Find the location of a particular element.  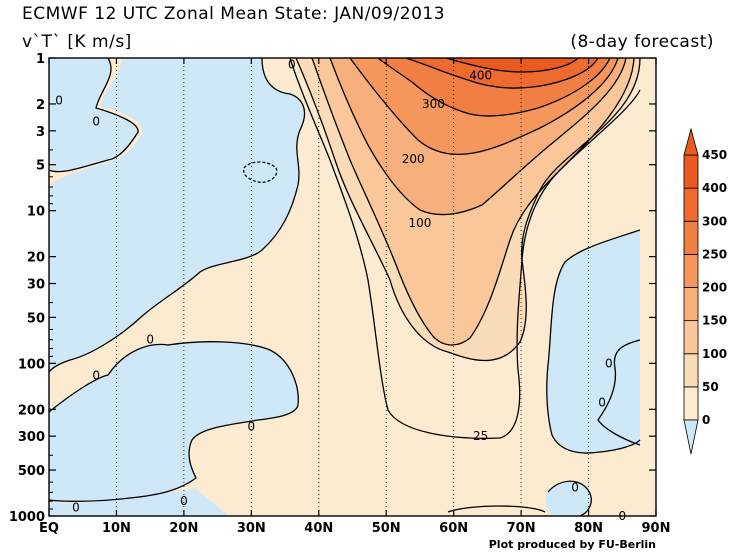

x-tick-label: 90N is located at coordinates (656, 528).